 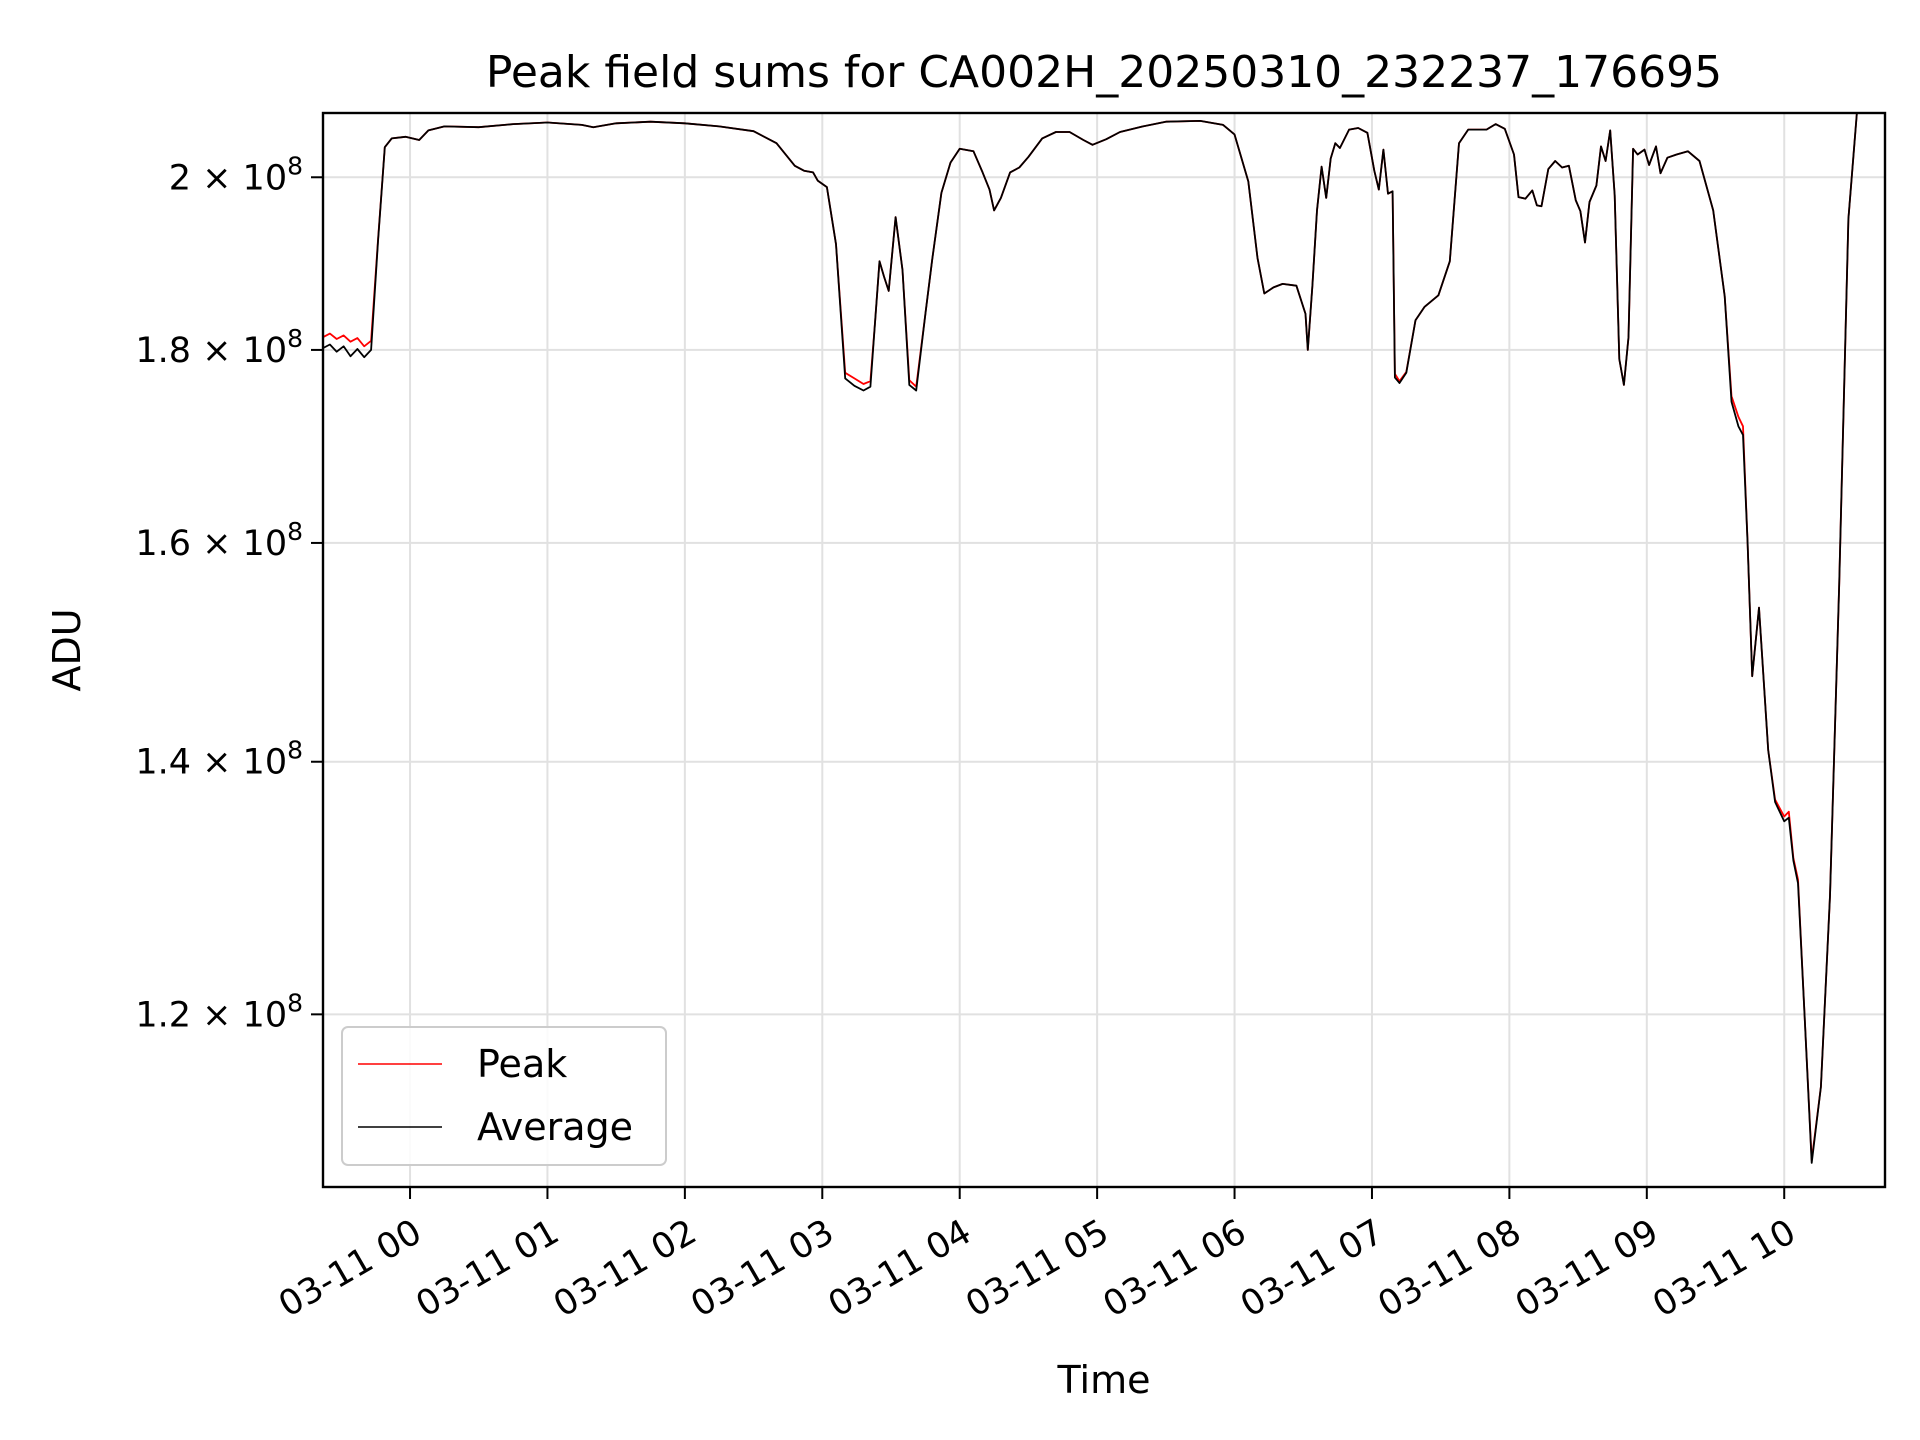 I want to click on x-tick-label: 03-11 07, so click(x=1312, y=1268).